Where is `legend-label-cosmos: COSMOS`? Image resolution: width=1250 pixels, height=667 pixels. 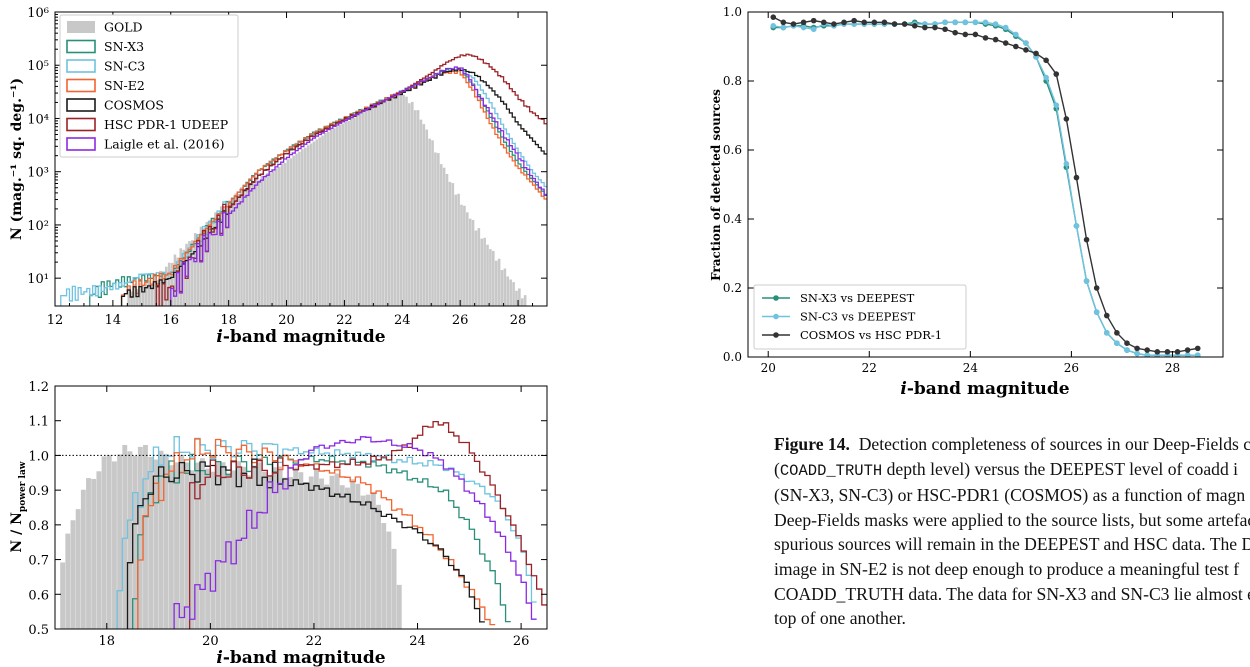
legend-label-cosmos: COSMOS is located at coordinates (134, 105).